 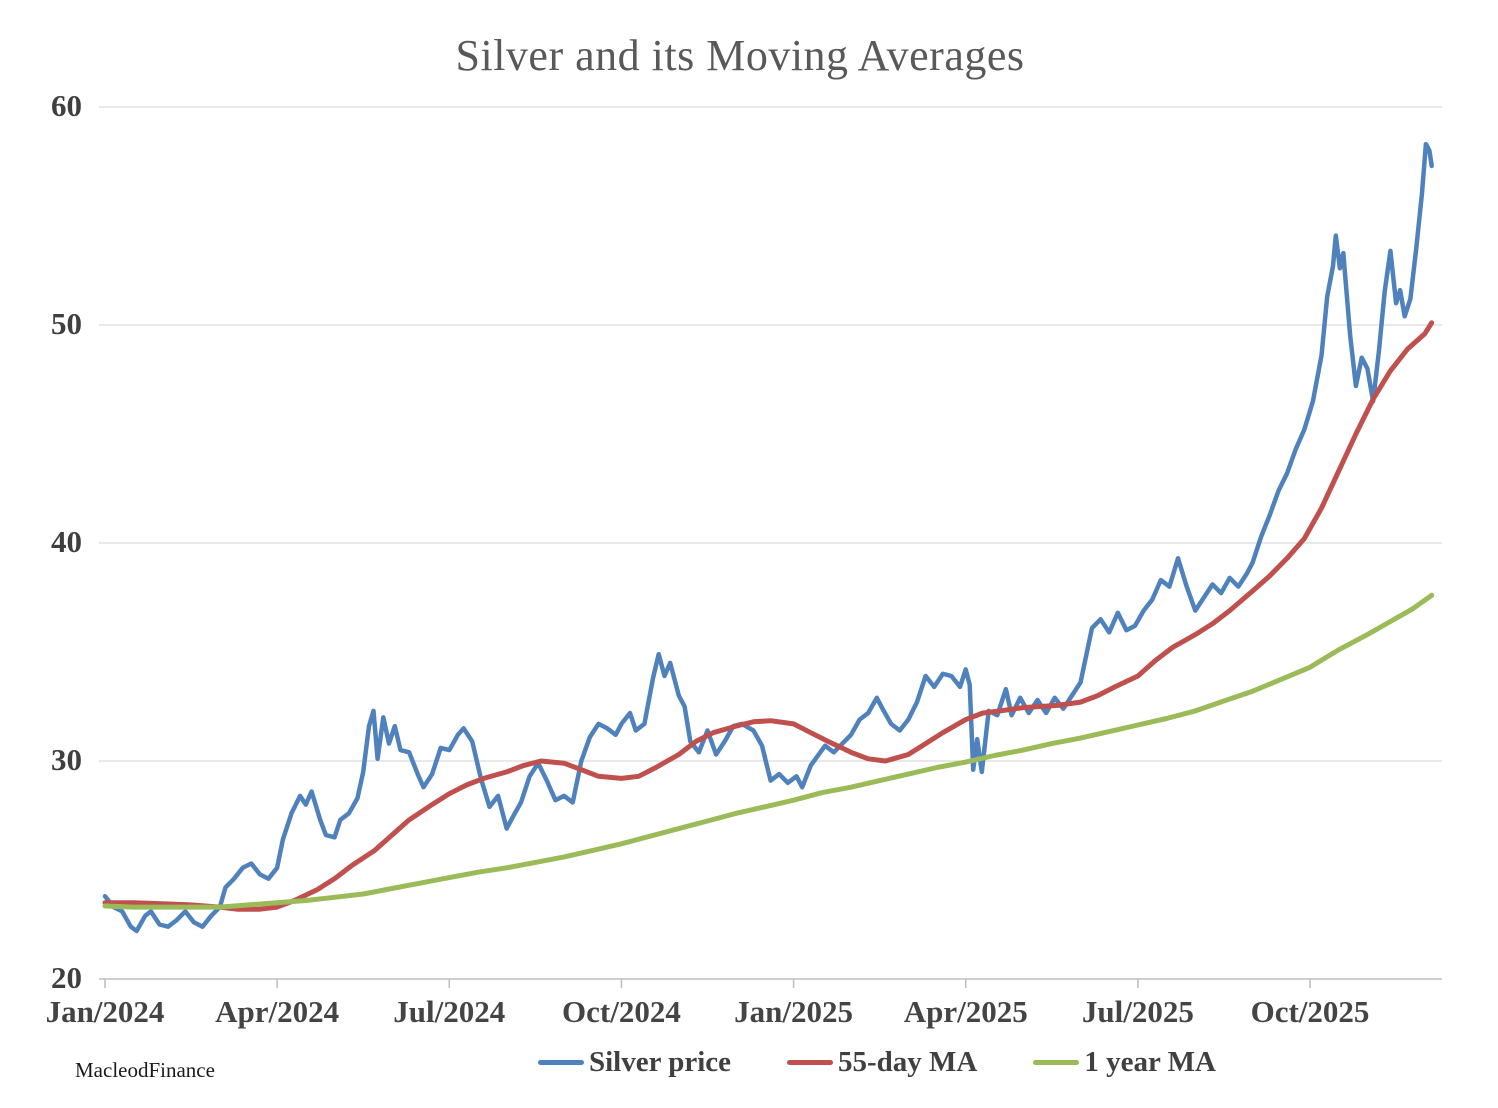 I want to click on chart-title: Silver and its Moving Averages, so click(x=740, y=55).